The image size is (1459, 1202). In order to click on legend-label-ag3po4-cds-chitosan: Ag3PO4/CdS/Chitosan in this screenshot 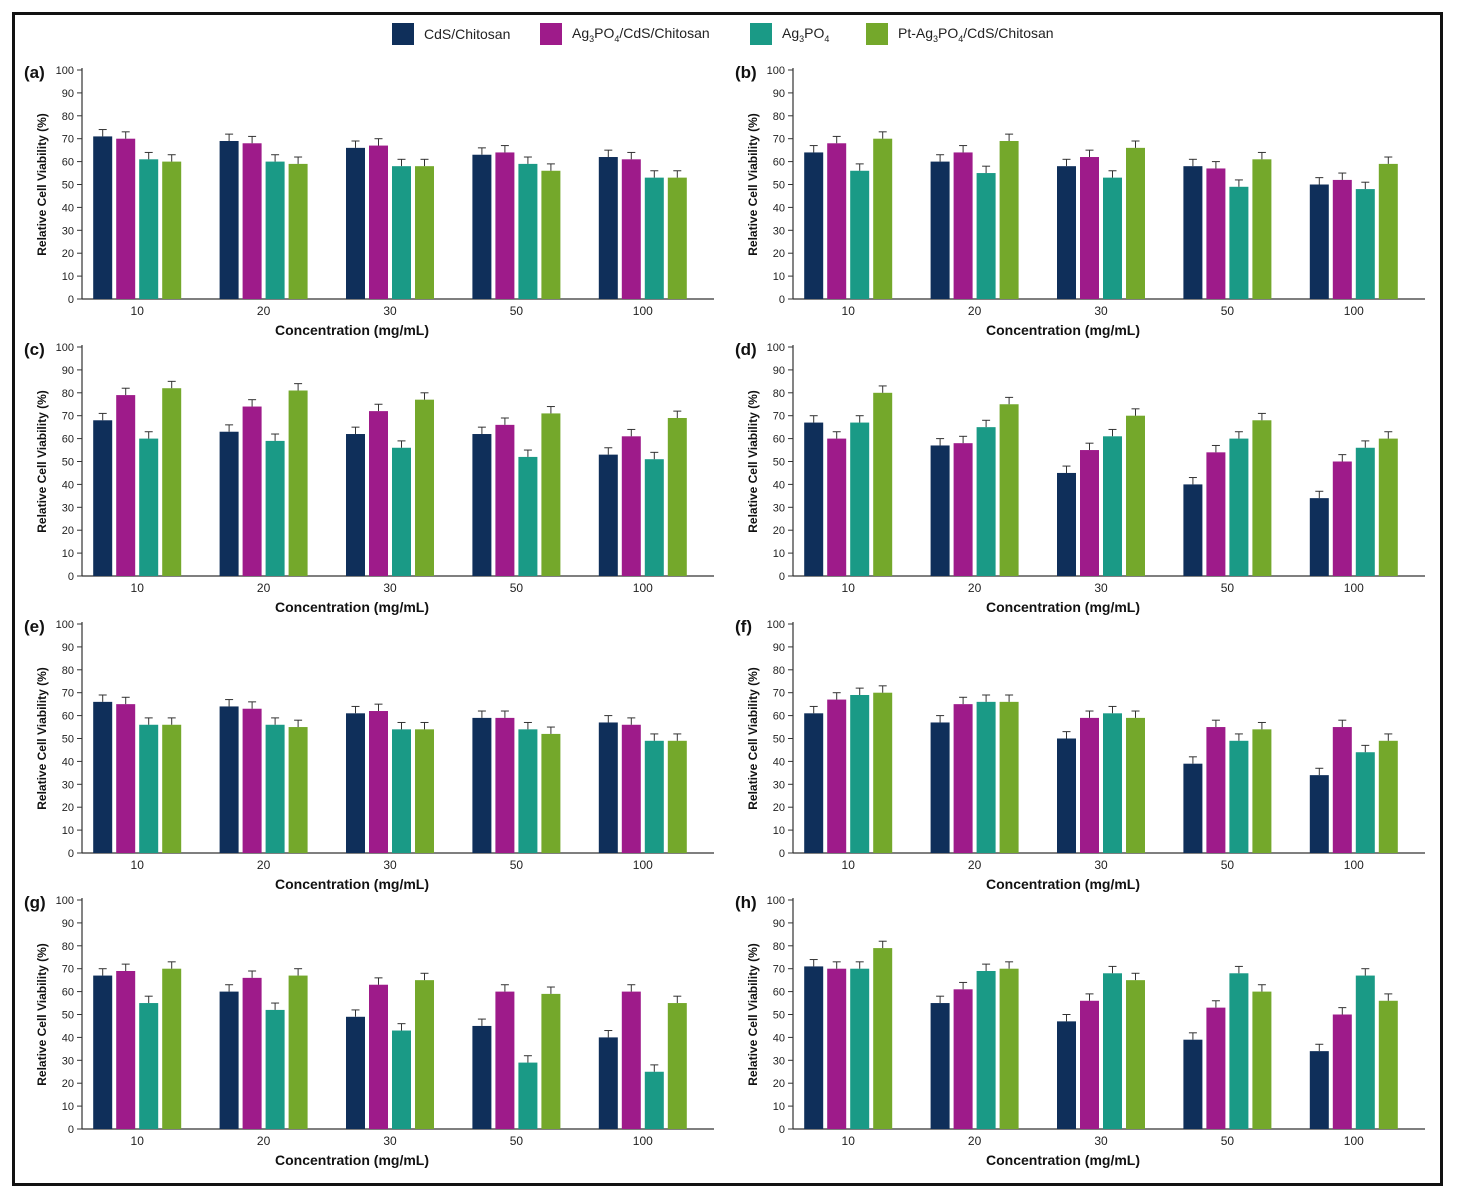, I will do `click(641, 34)`.